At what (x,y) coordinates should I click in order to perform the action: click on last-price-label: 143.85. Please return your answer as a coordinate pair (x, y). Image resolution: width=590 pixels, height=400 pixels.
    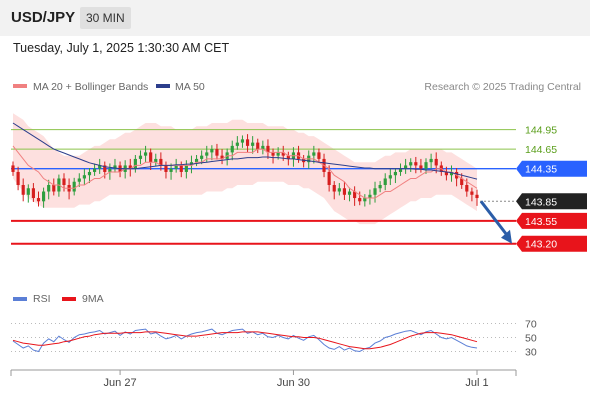
    Looking at the image, I should click on (541, 202).